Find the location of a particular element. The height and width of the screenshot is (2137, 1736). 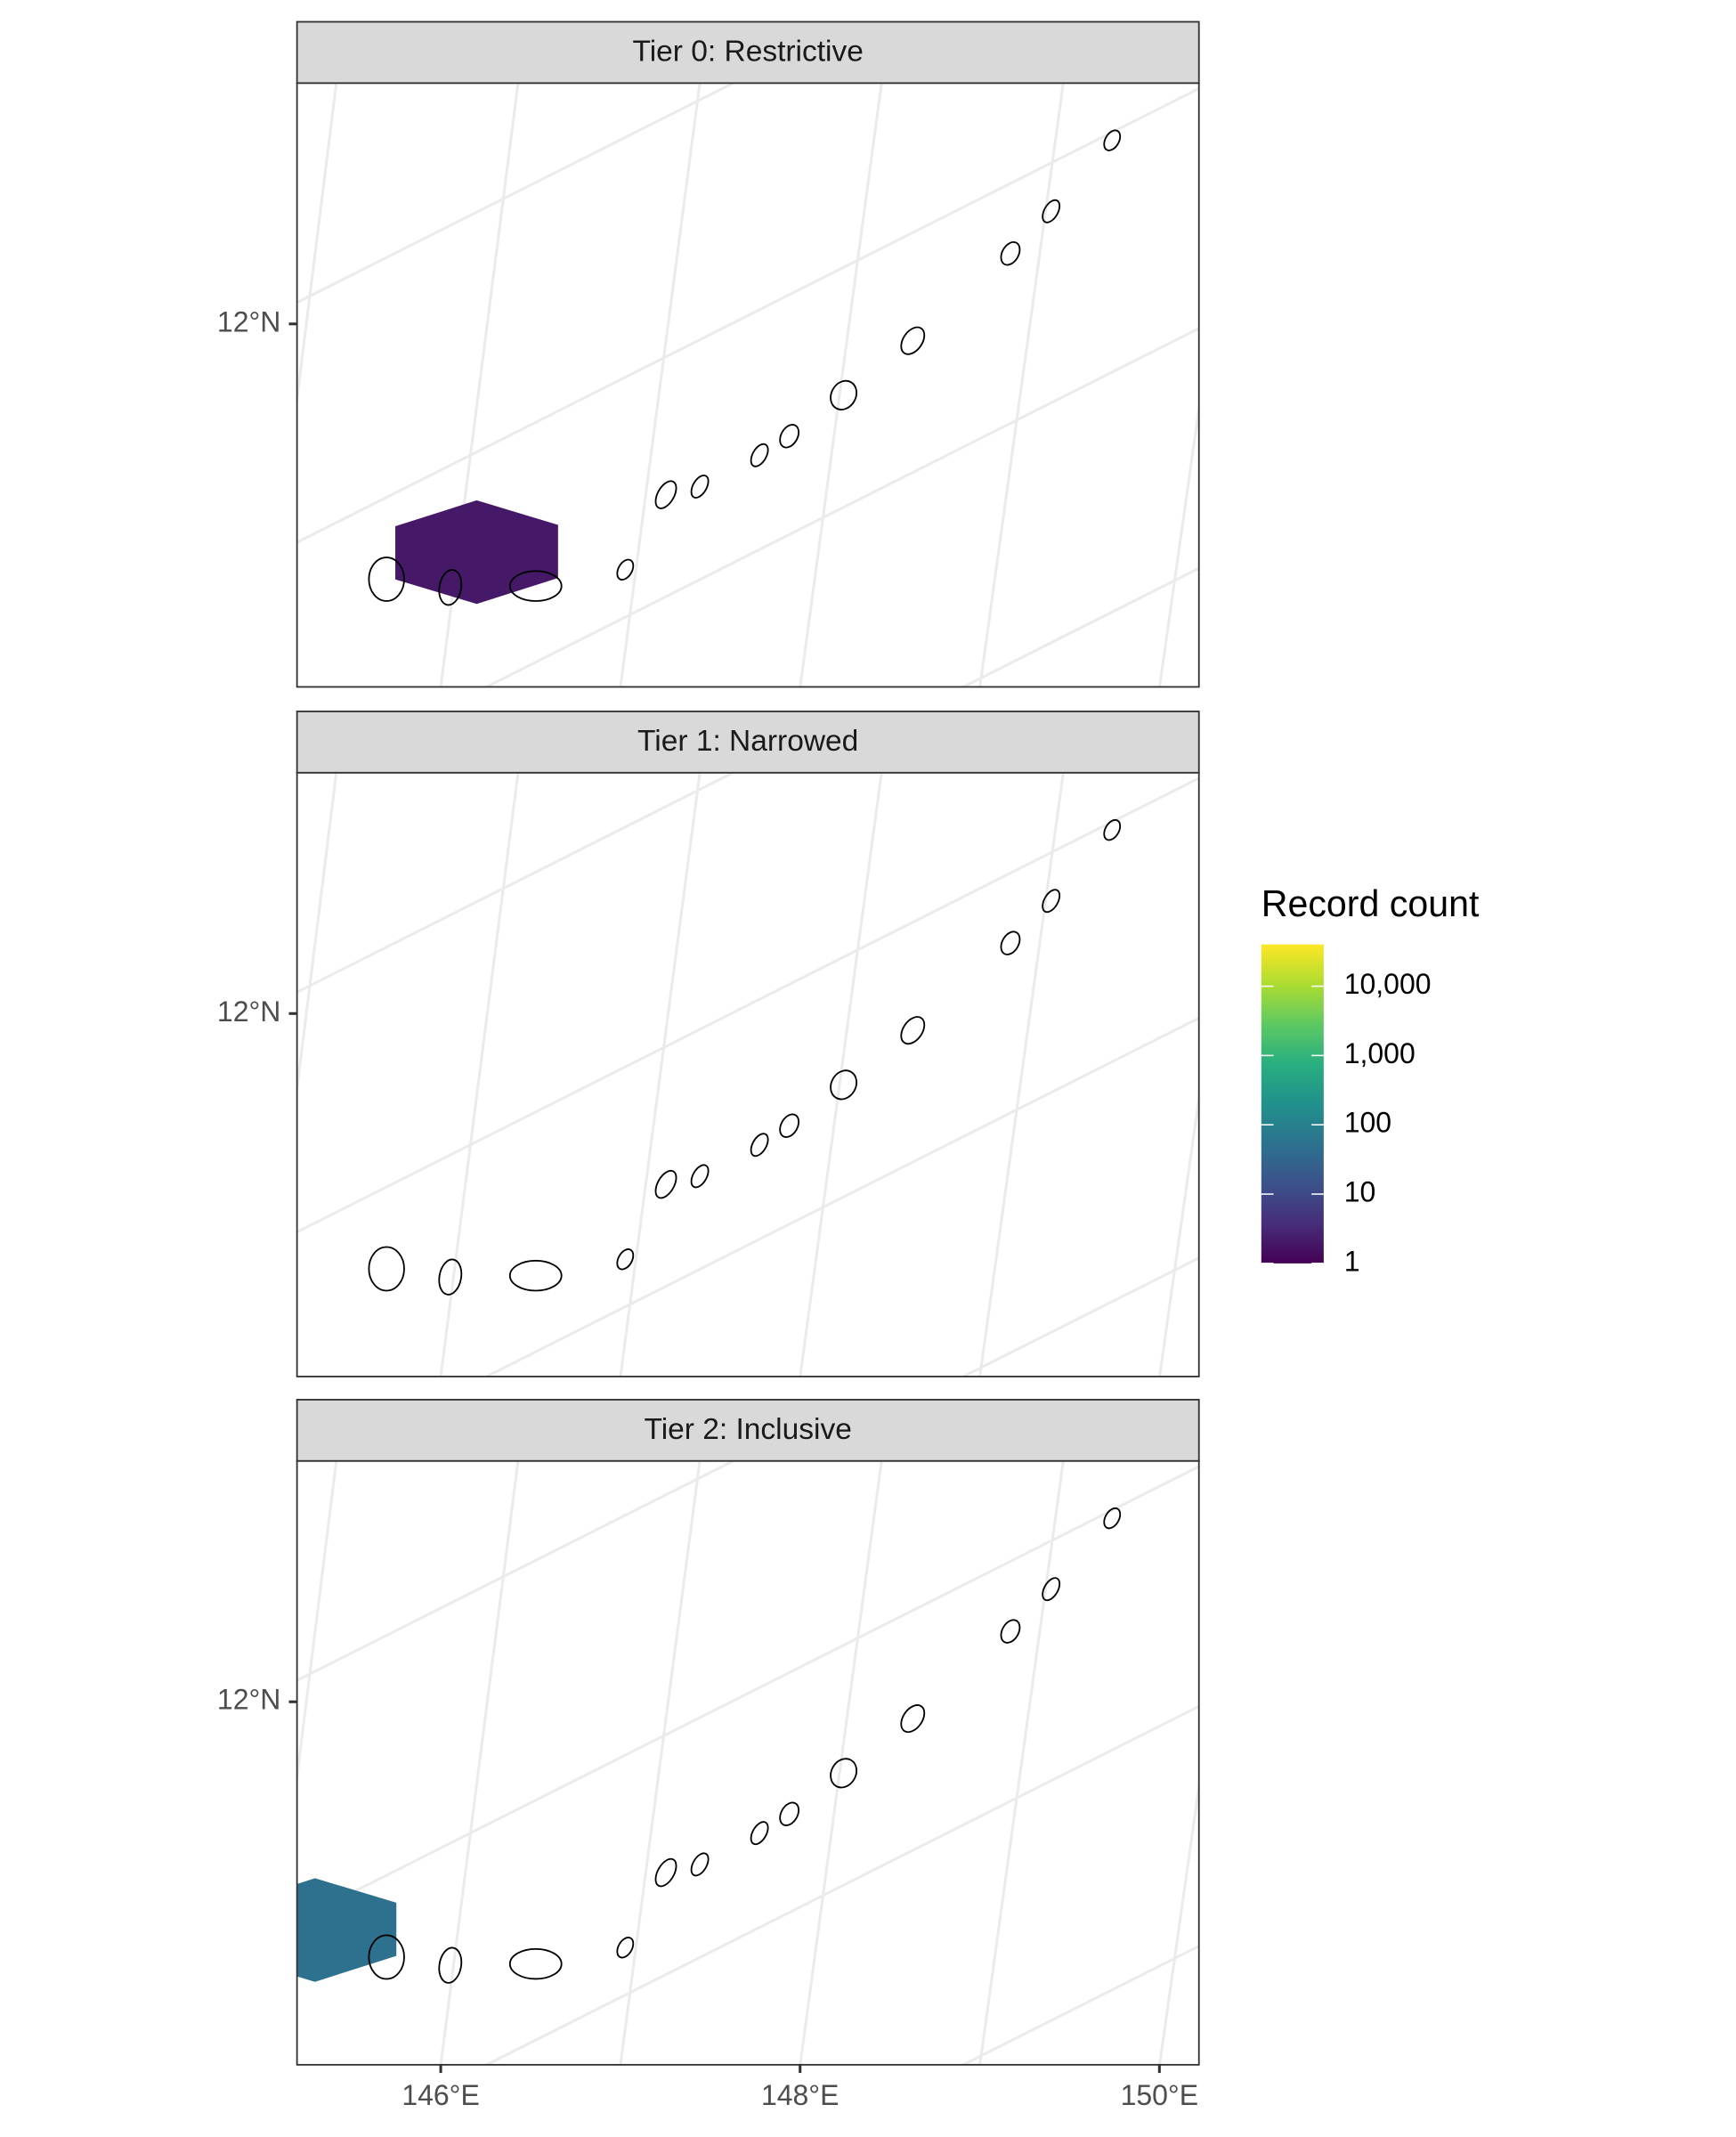

legend-title: Record count is located at coordinates (1370, 903).